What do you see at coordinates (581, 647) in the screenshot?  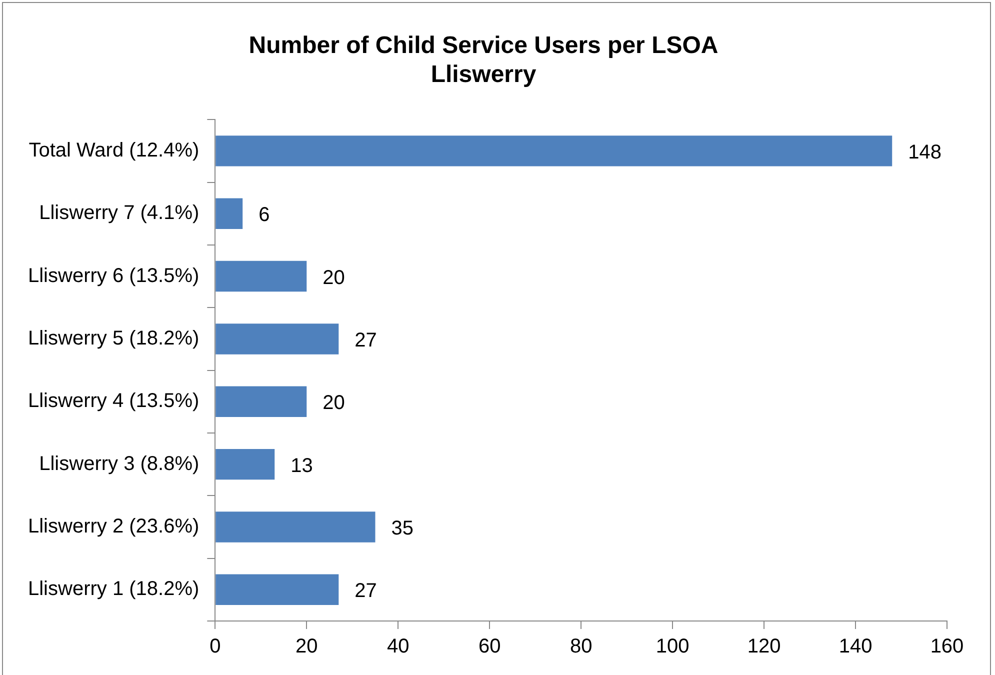 I see `x-tick-label: 80` at bounding box center [581, 647].